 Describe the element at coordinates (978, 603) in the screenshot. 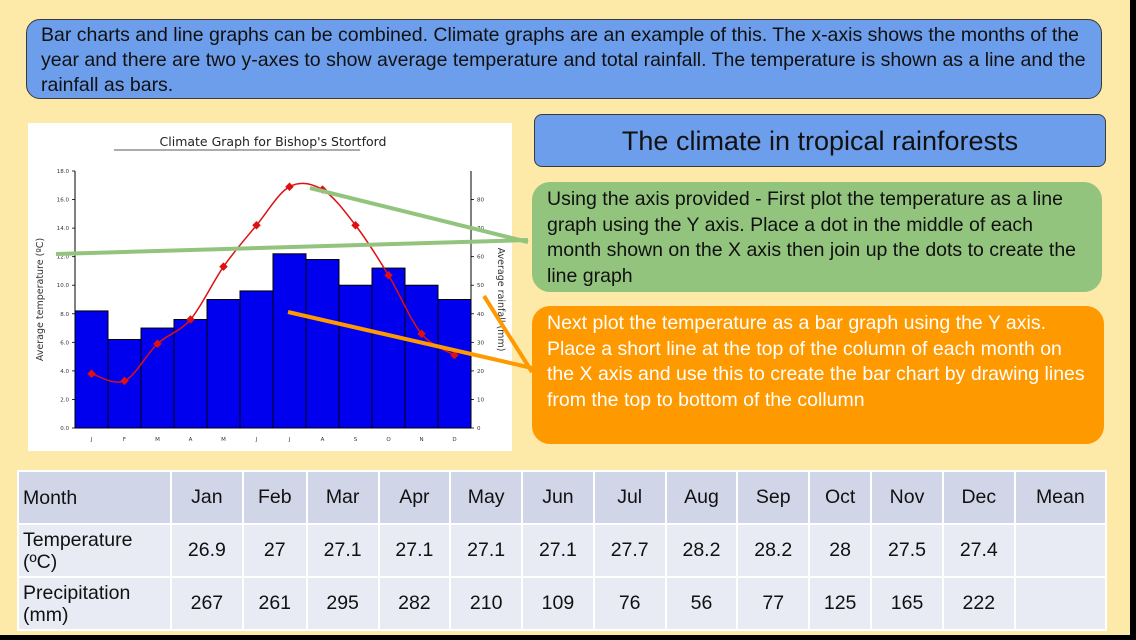

I see `table-cell: 222` at that location.